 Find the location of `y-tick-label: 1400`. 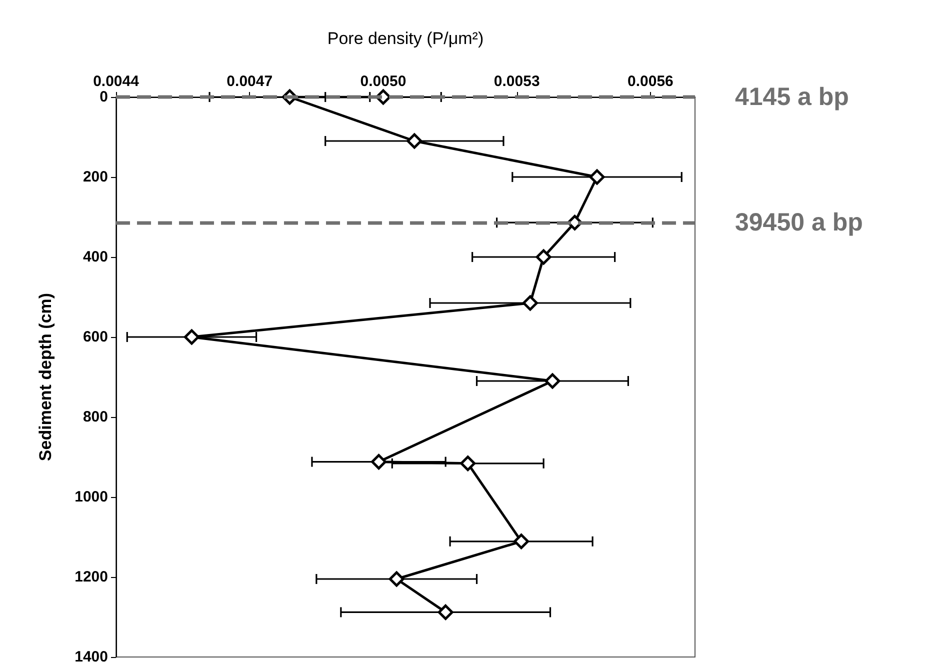

y-tick-label: 1400 is located at coordinates (91, 657).